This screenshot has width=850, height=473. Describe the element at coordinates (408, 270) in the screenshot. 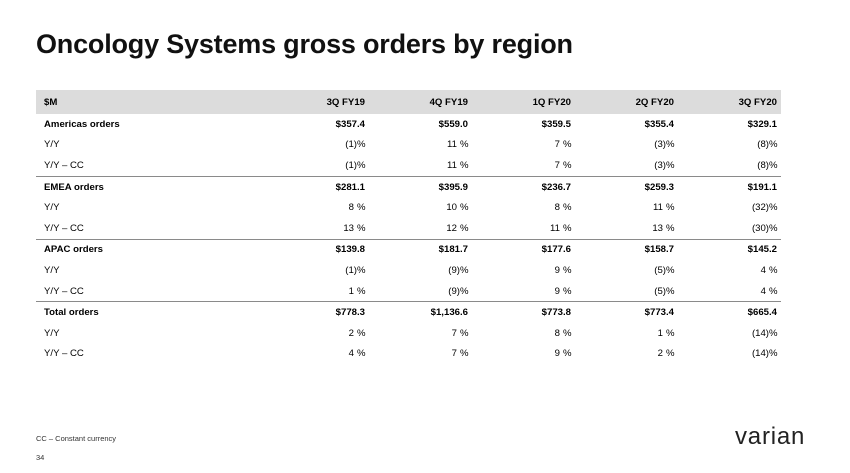

I see `table-row: Y/Y (1)% (9)% 9% (5)% 4%` at that location.